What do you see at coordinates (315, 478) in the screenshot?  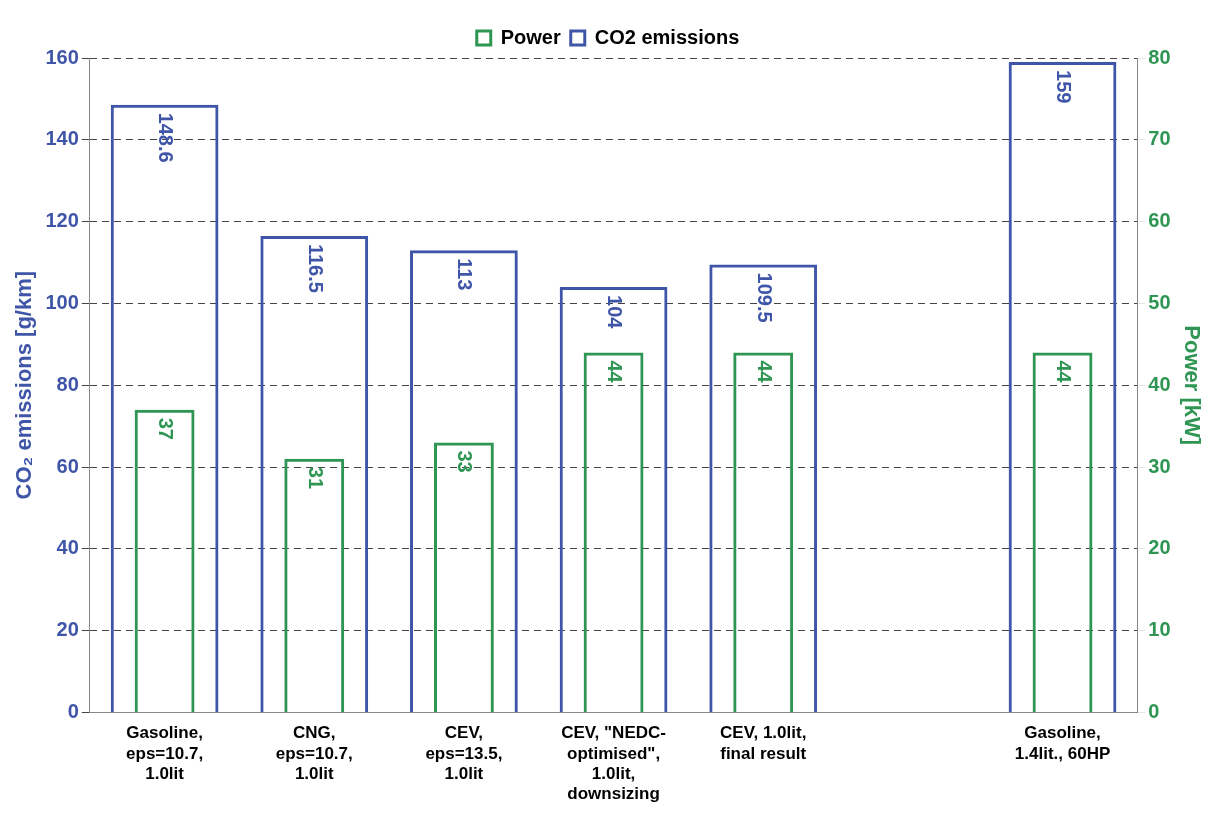 I see `data-label: 31` at bounding box center [315, 478].